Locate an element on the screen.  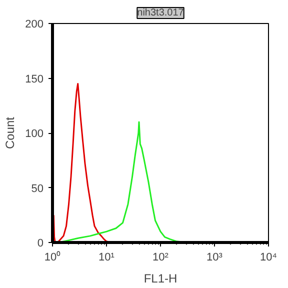
y-tick-label: 0 is located at coordinates (40, 244).